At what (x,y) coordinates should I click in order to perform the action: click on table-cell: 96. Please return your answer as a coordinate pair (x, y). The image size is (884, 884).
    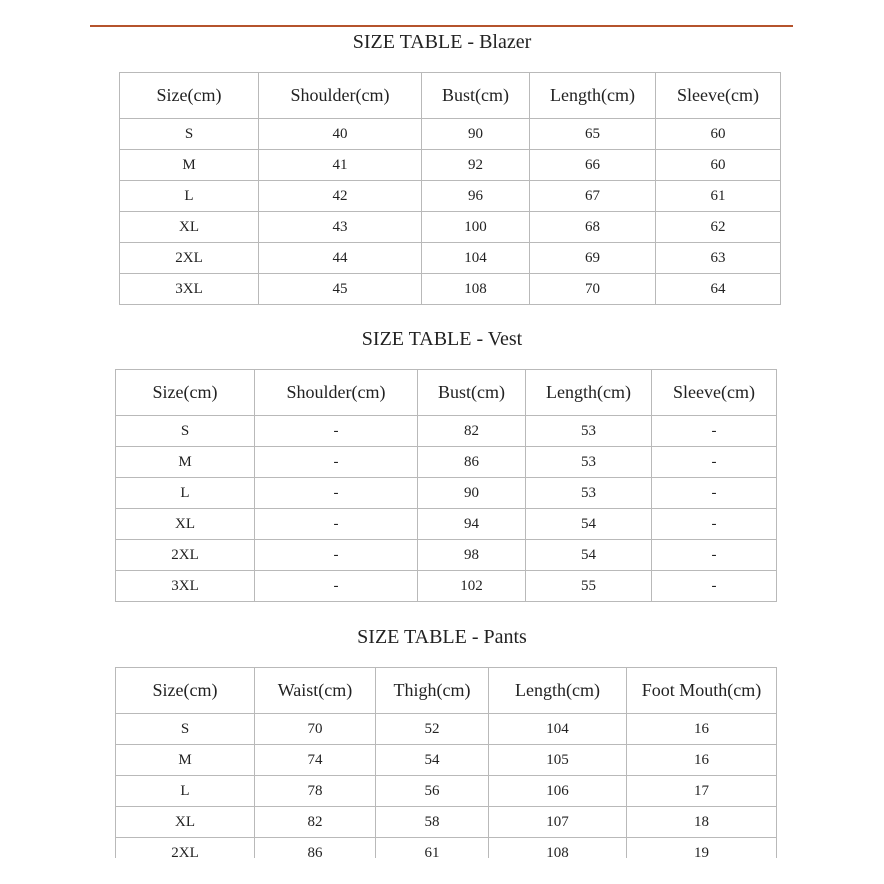
    Looking at the image, I should click on (475, 196).